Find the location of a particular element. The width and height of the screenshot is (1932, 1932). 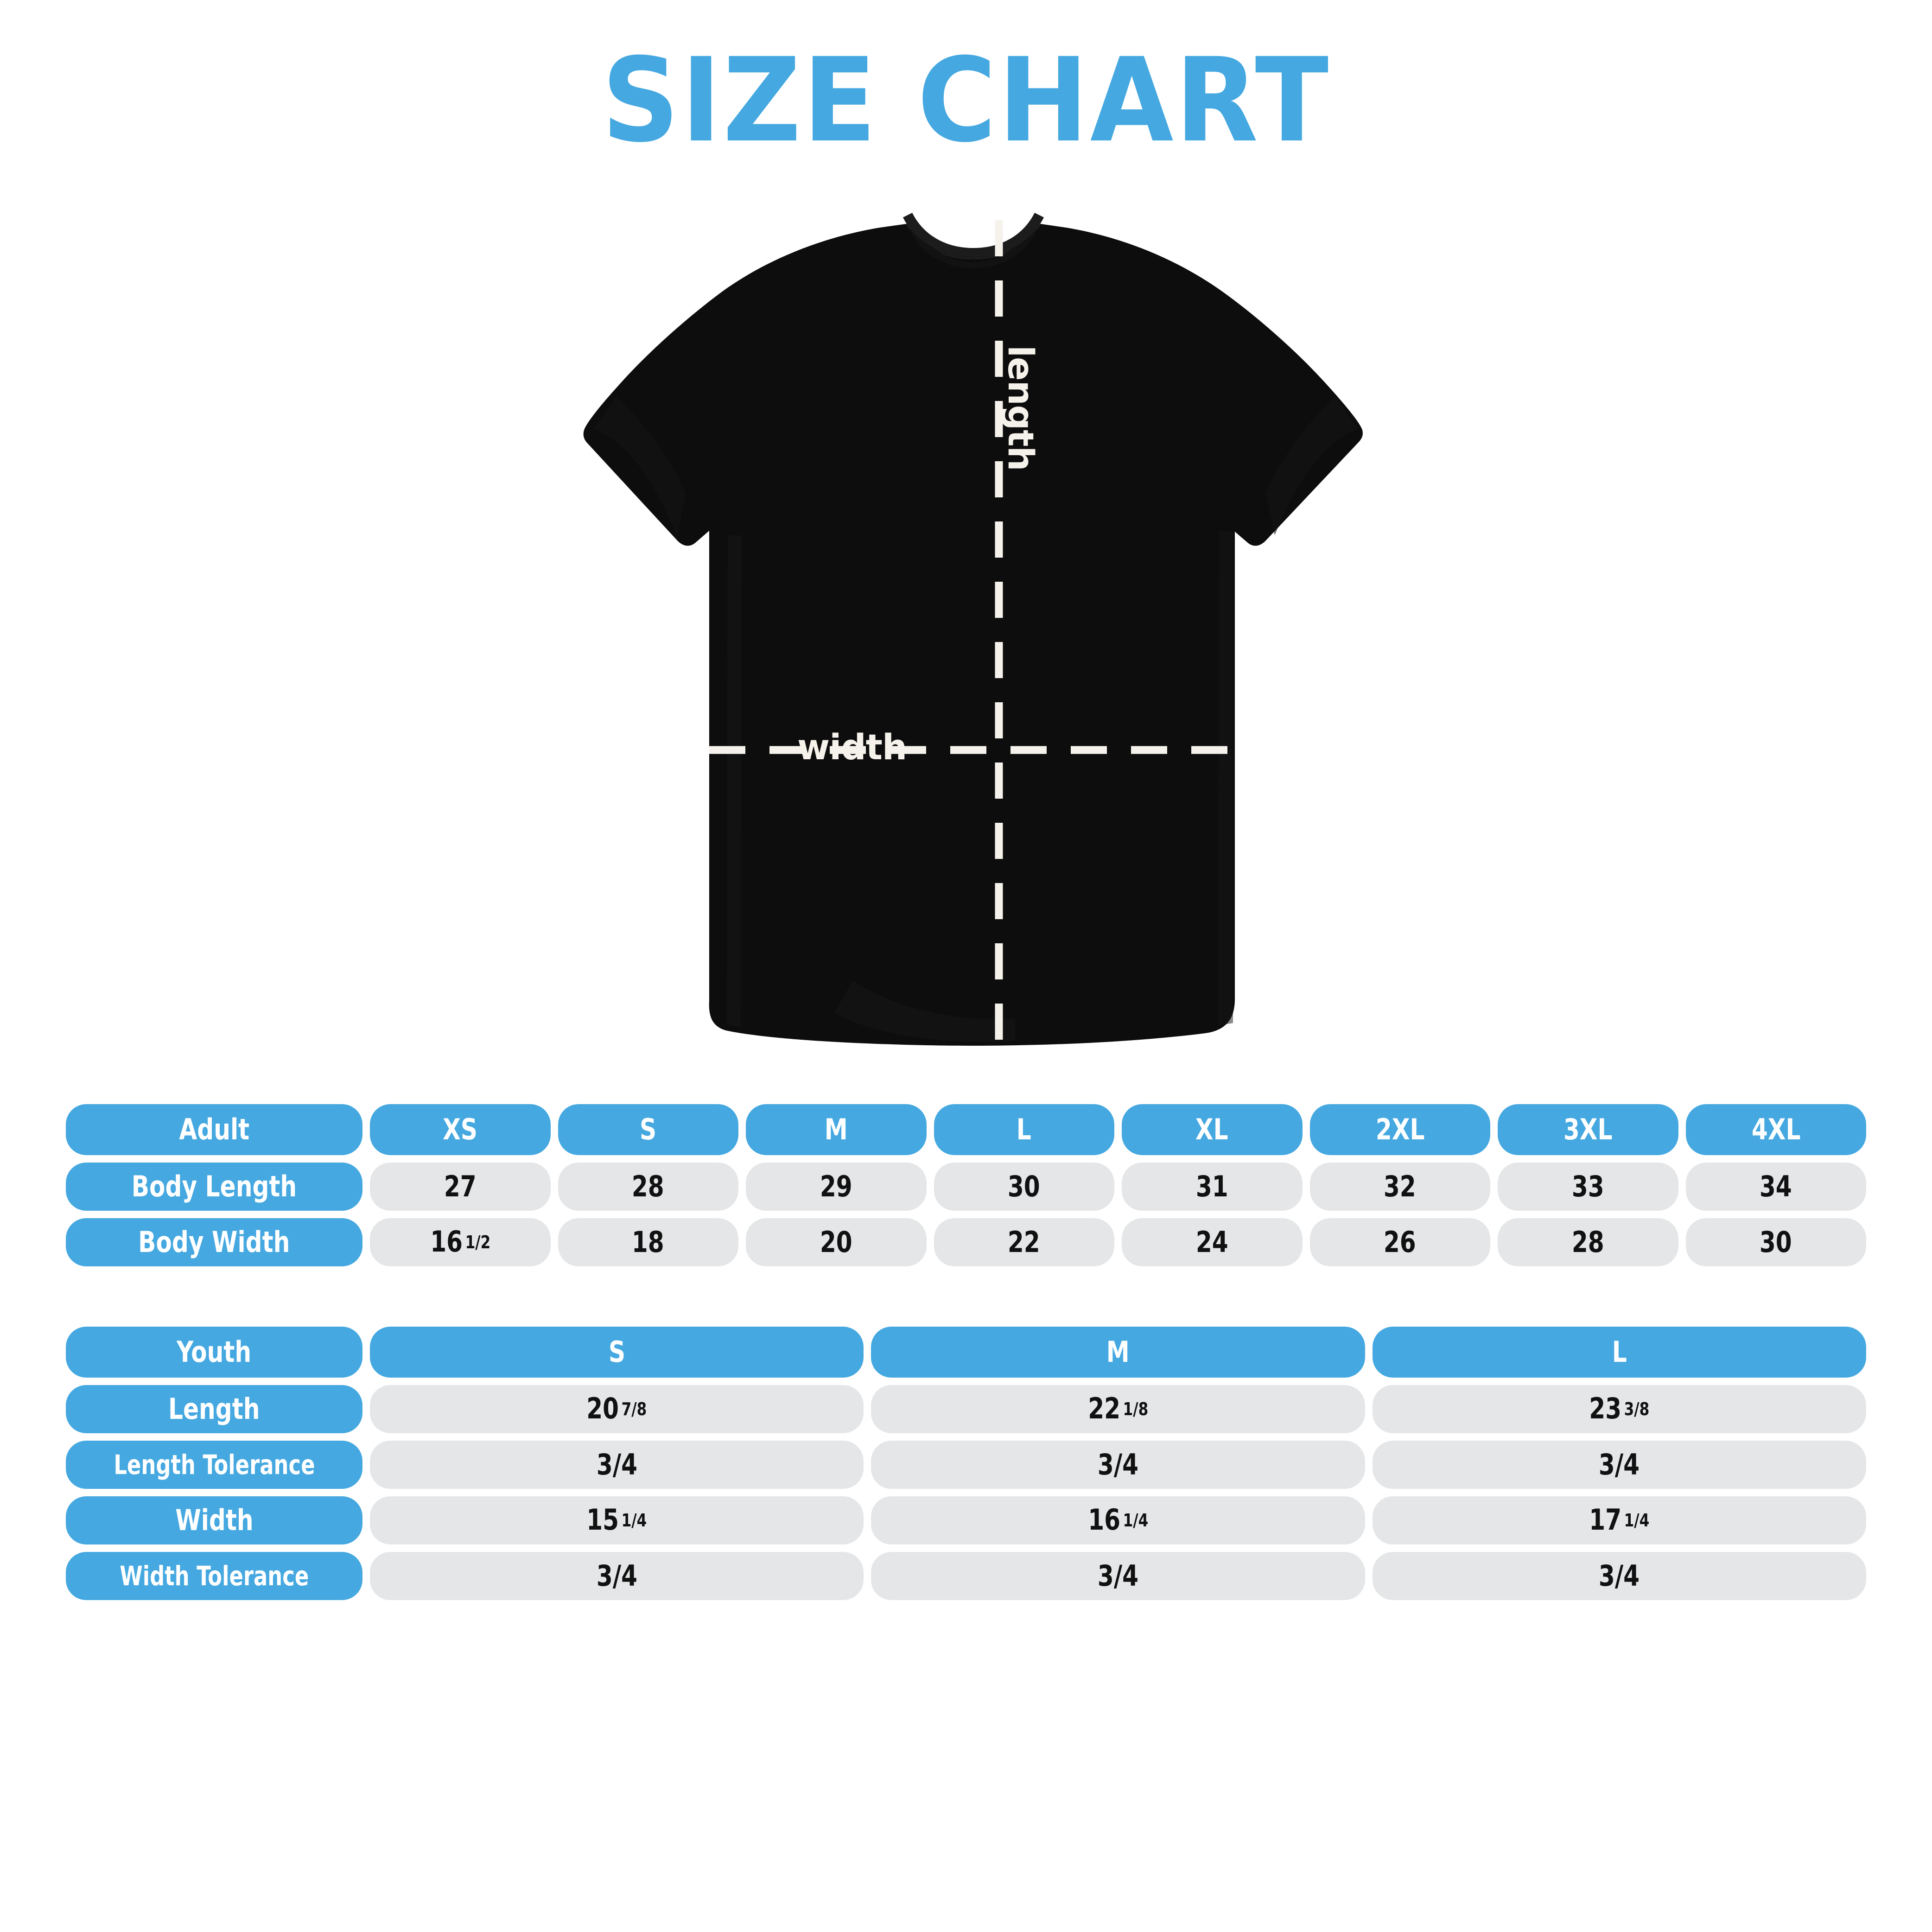

table-row: Width 15 1/4 16 1/4 17 1/4 is located at coordinates (966, 1520).